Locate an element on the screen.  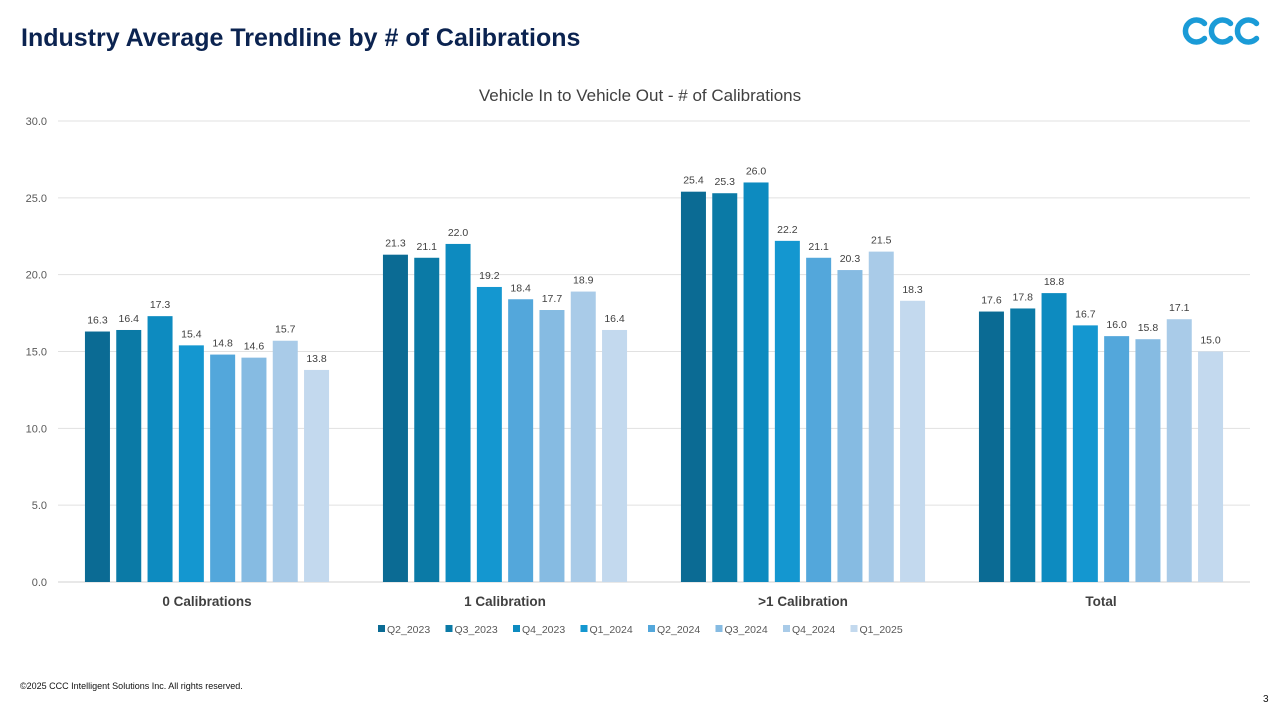
legend-item: Q1_2025 is located at coordinates (876, 630).